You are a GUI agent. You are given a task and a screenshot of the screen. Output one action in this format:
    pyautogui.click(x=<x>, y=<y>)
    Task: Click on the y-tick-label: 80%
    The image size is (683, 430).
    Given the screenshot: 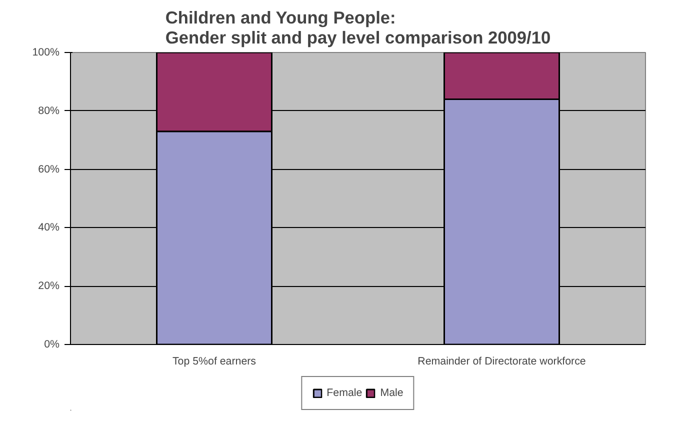 What is the action you would take?
    pyautogui.click(x=49, y=110)
    